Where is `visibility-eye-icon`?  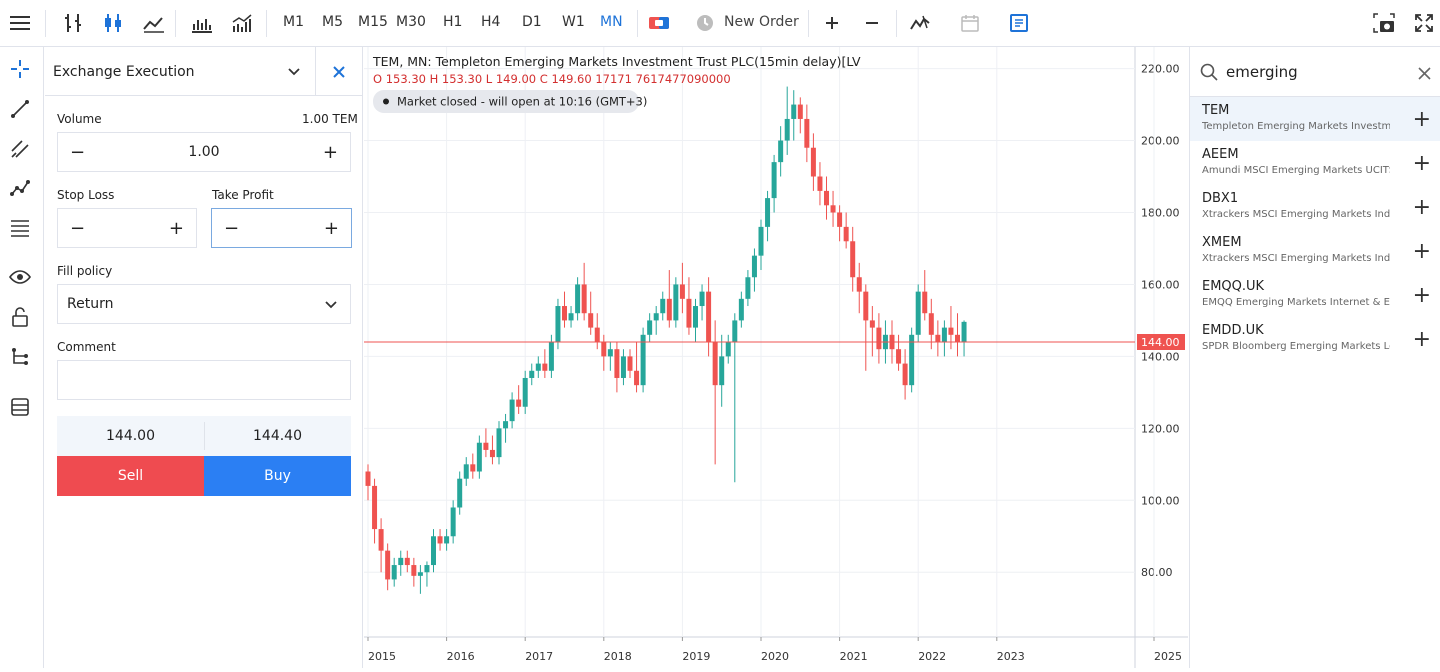
visibility-eye-icon is located at coordinates (20, 277).